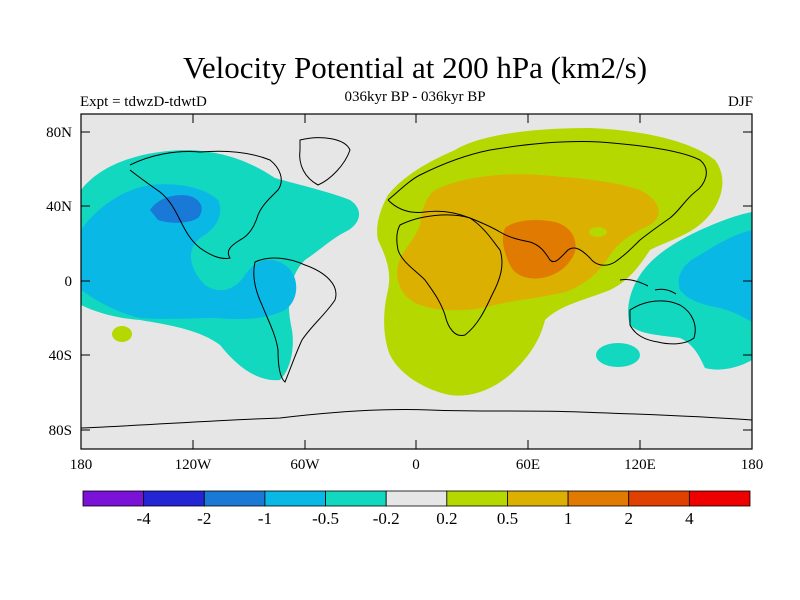 This screenshot has height=600, width=800. What do you see at coordinates (628, 518) in the screenshot?
I see `colorbar-label: 2` at bounding box center [628, 518].